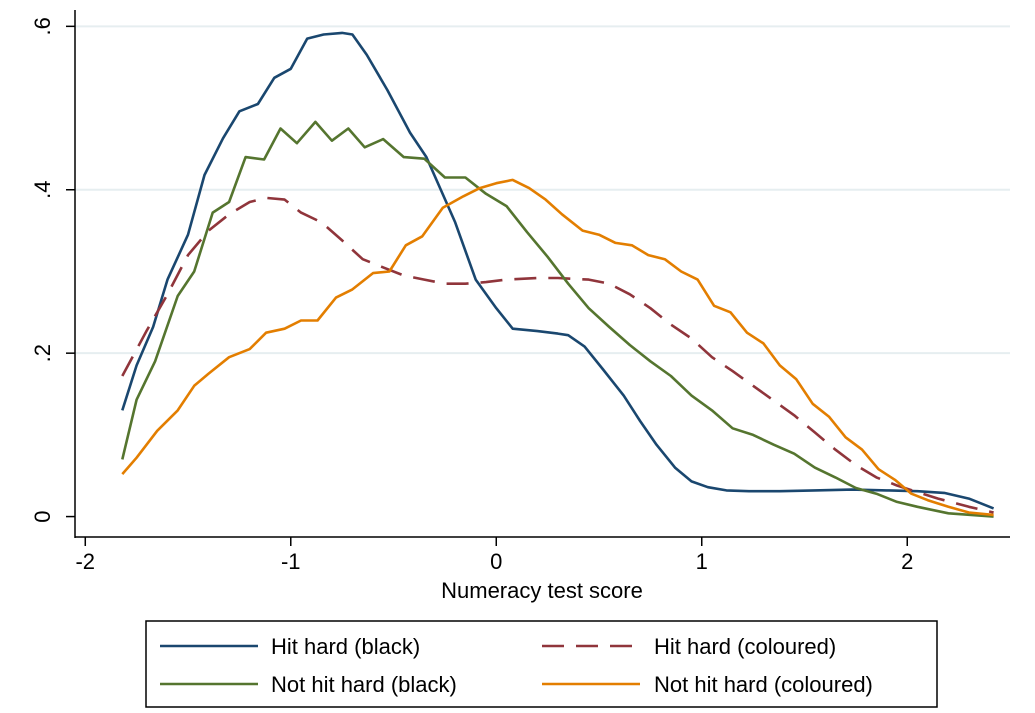 This screenshot has height=713, width=1035. Describe the element at coordinates (702, 561) in the screenshot. I see `x-tick-label: 1` at that location.